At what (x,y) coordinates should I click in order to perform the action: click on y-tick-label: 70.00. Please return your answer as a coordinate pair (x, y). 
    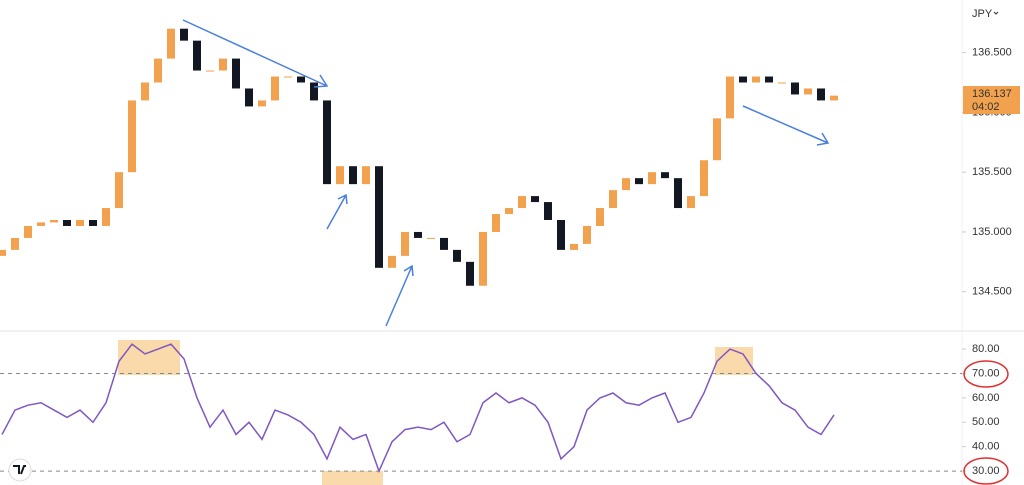
    Looking at the image, I should click on (986, 373).